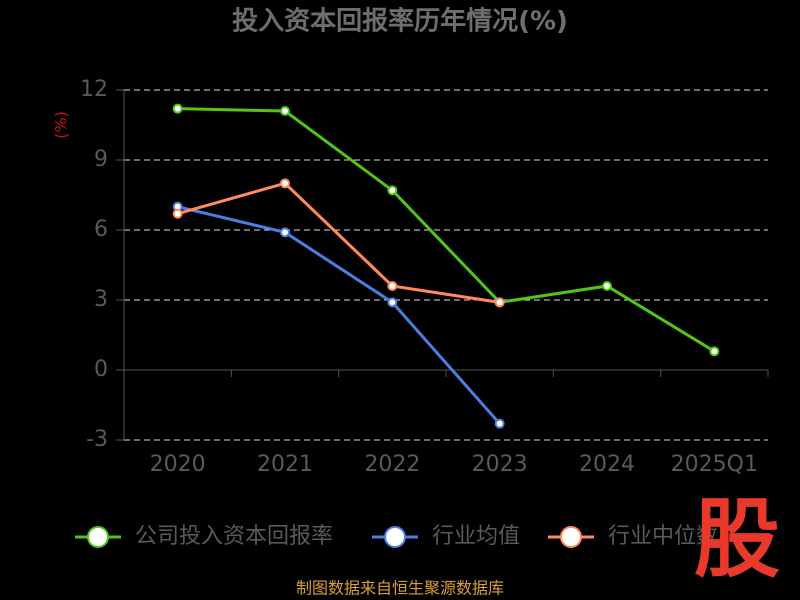 Image resolution: width=800 pixels, height=600 pixels. What do you see at coordinates (400, 21) in the screenshot?
I see `chart-title: 投入资本回报率历年情况(%)` at bounding box center [400, 21].